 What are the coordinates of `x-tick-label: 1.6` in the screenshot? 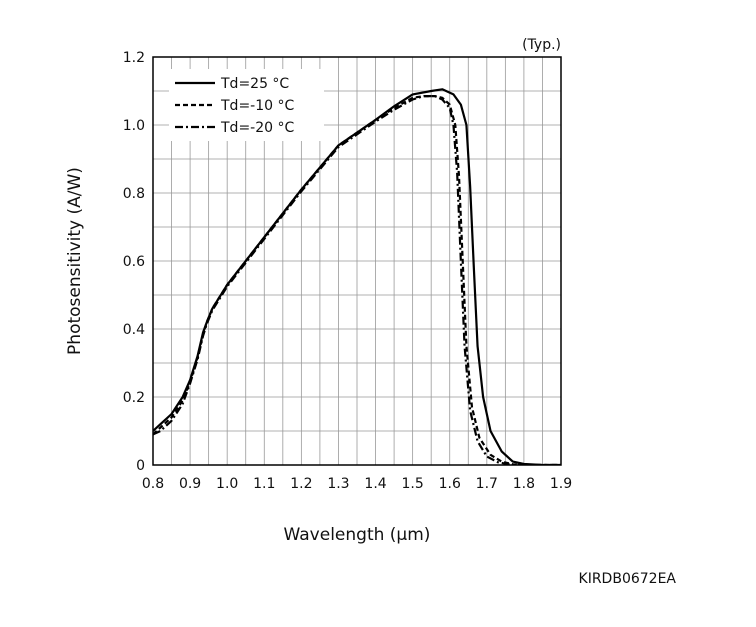 It's located at (450, 484).